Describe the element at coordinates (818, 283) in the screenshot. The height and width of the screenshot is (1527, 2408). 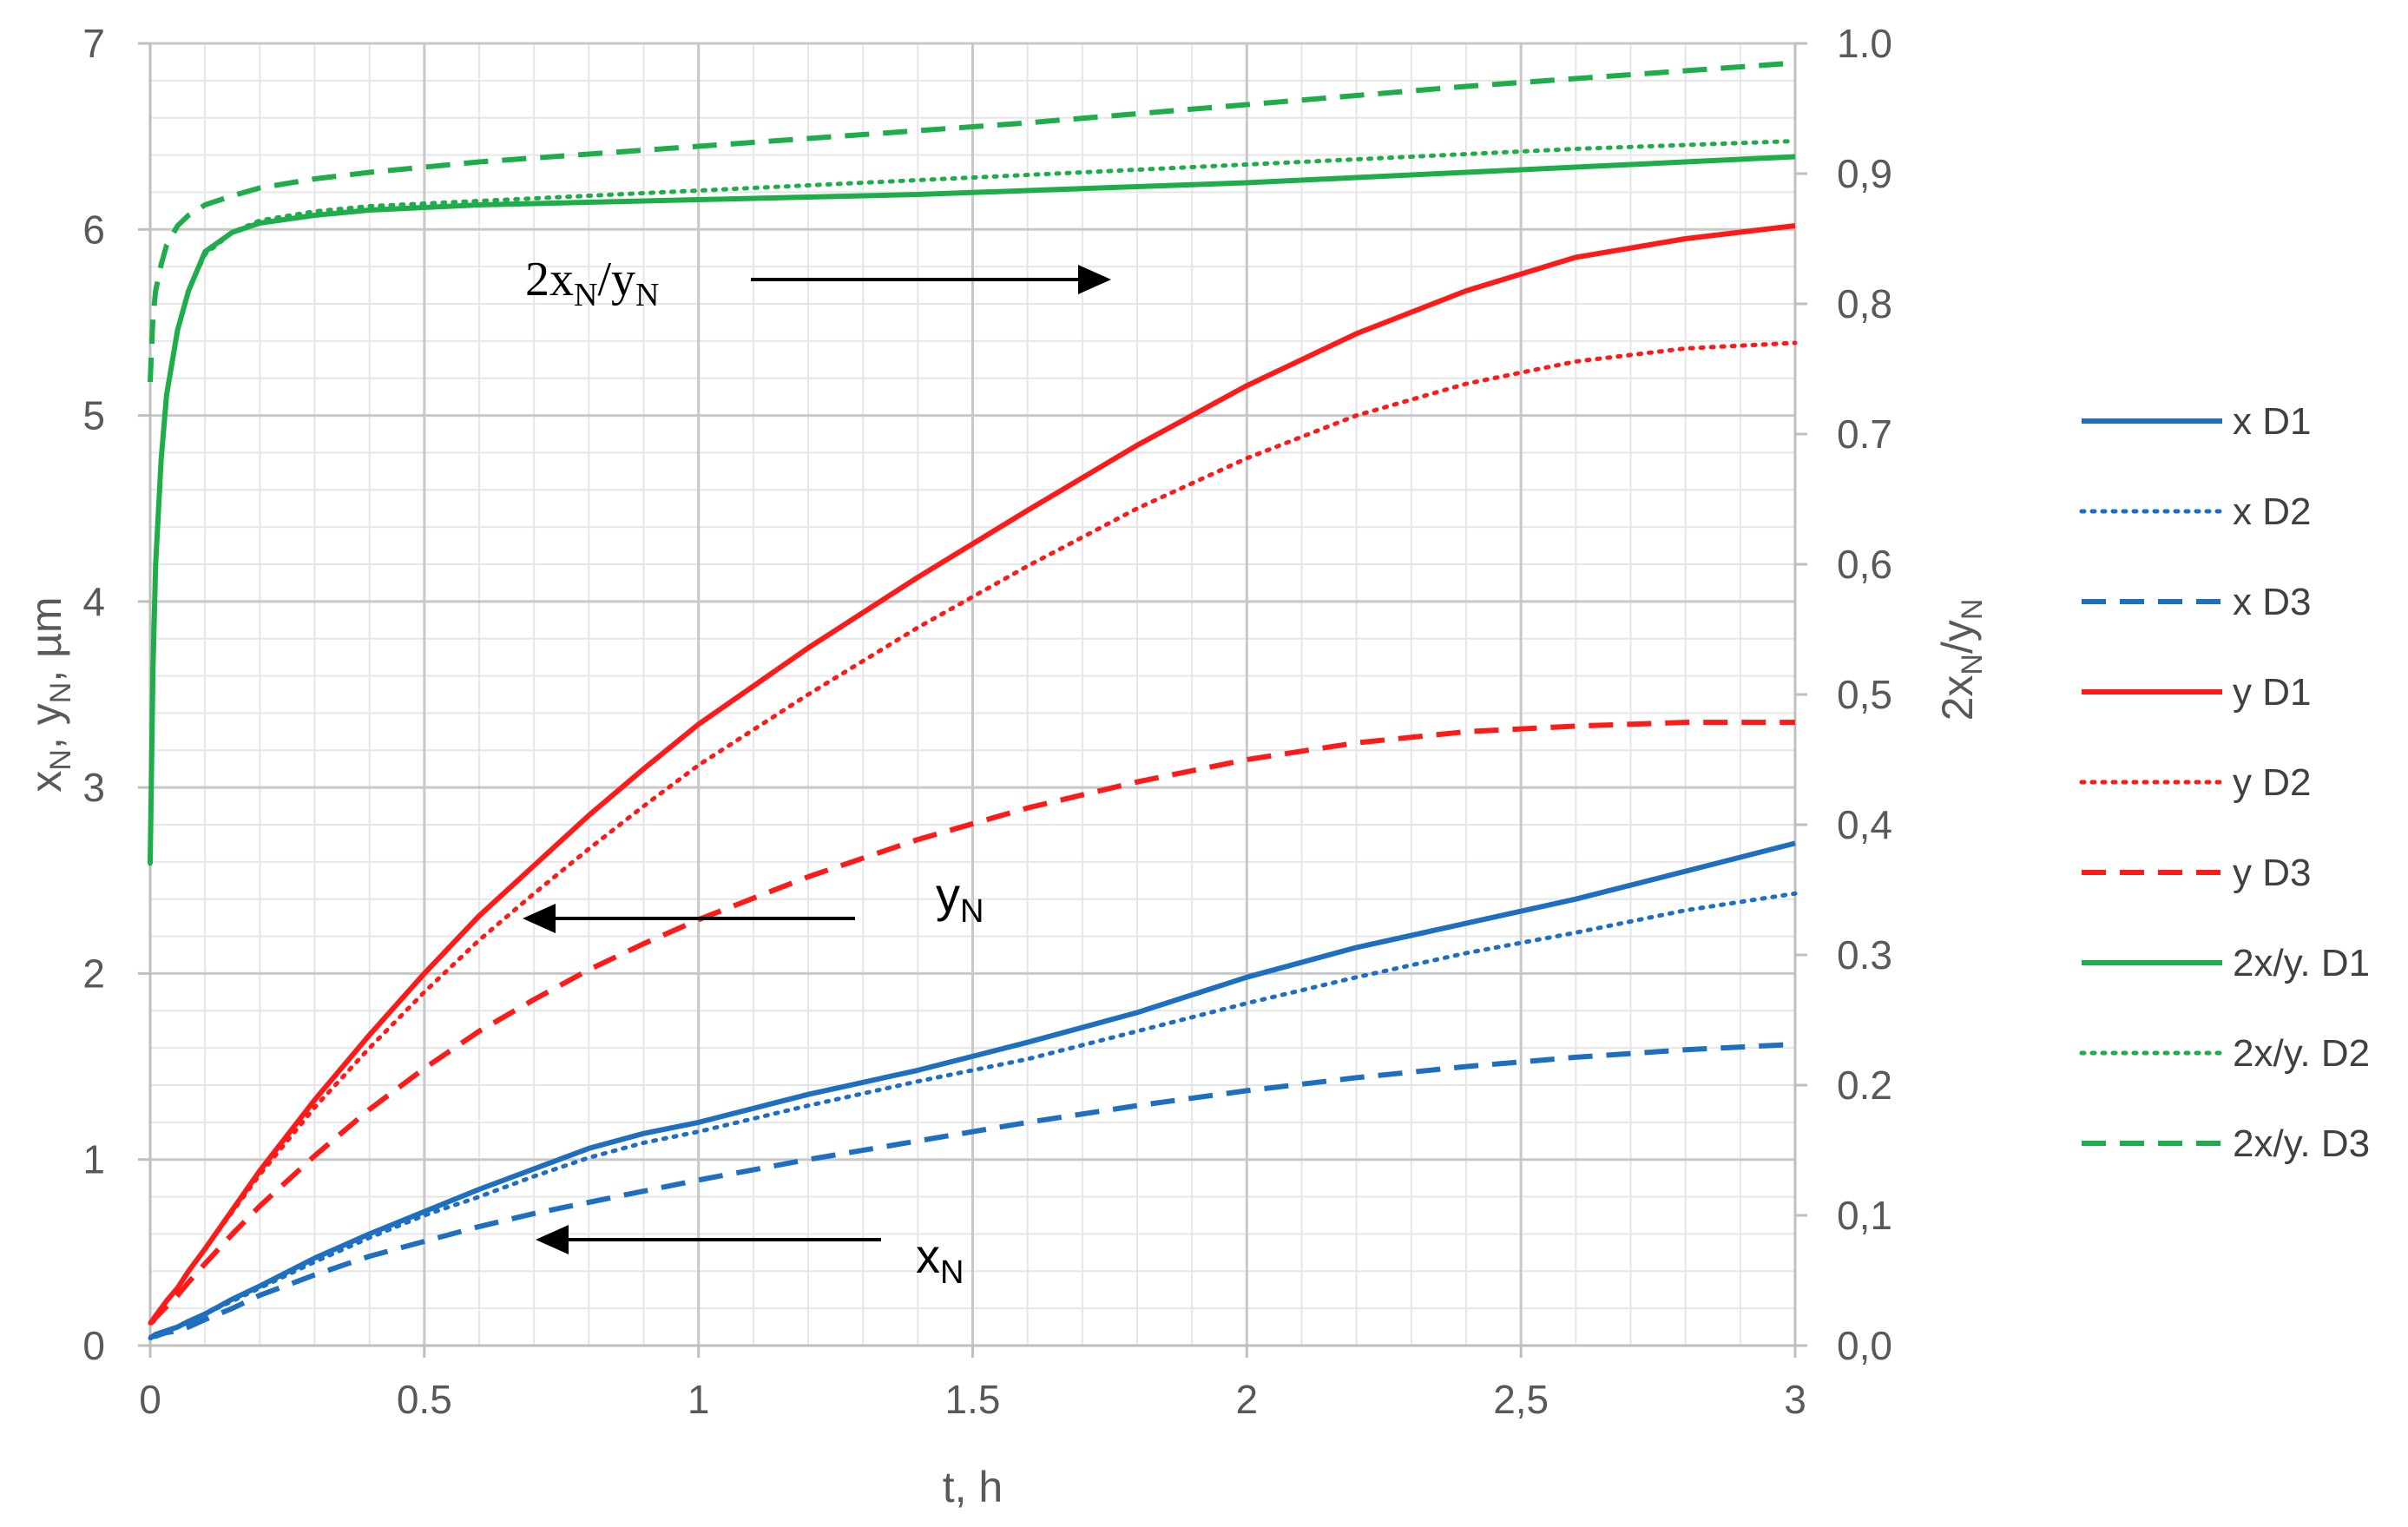
I see `annotation-ratio: 2xN/yN` at that location.